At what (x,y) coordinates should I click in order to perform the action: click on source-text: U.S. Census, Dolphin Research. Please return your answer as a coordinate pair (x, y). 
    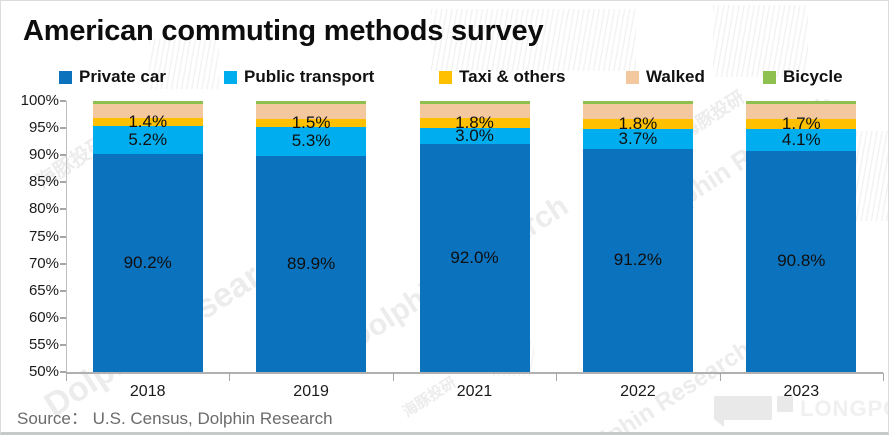
    Looking at the image, I should click on (212, 418).